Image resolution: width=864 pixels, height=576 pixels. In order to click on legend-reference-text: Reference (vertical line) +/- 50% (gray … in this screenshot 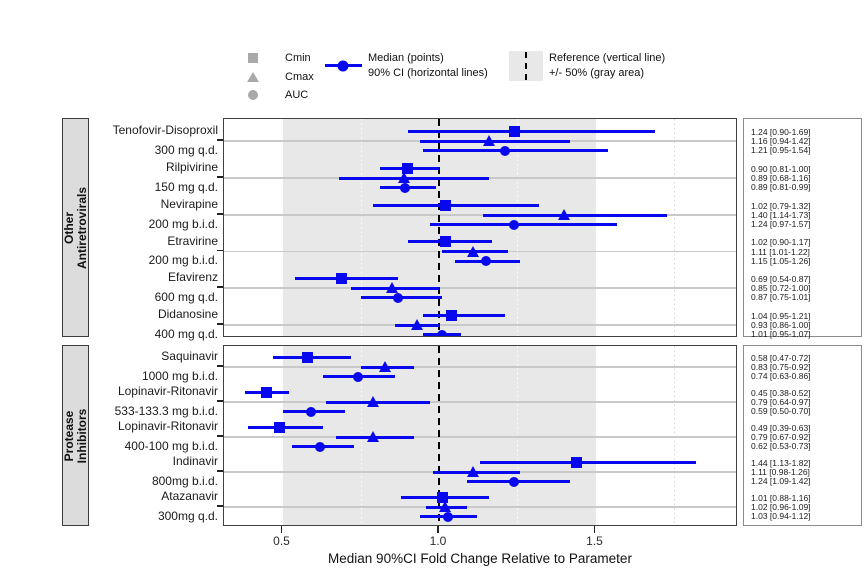, I will do `click(607, 66)`.